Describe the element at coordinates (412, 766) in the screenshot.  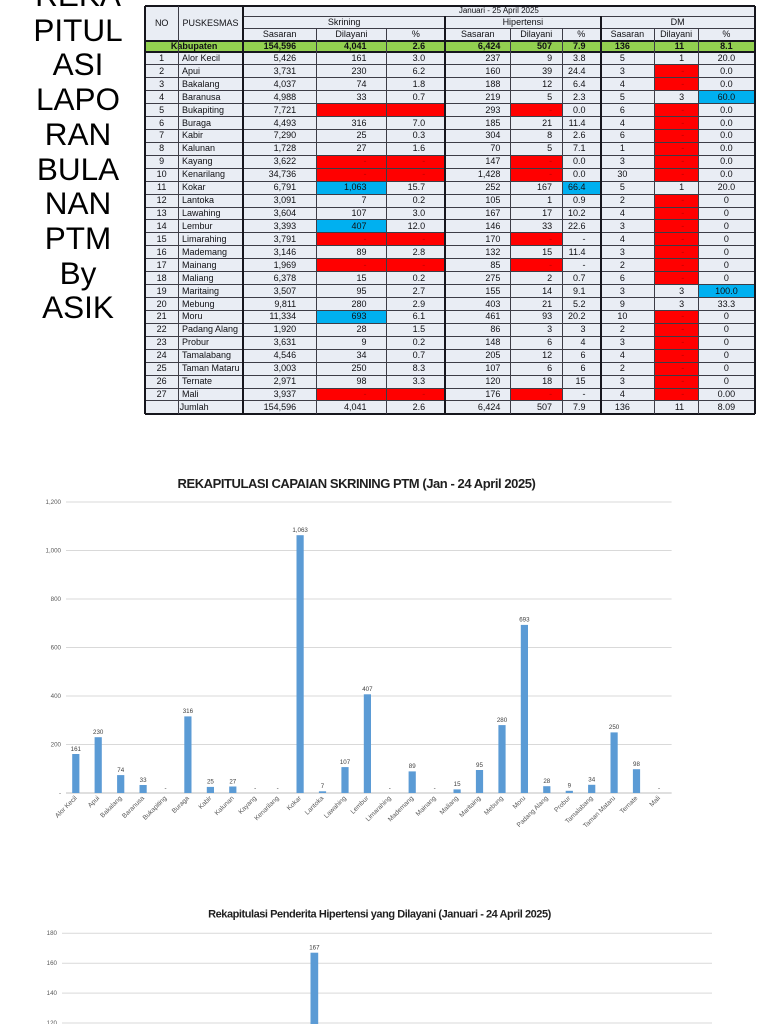
I see `svg-text: 89` at that location.